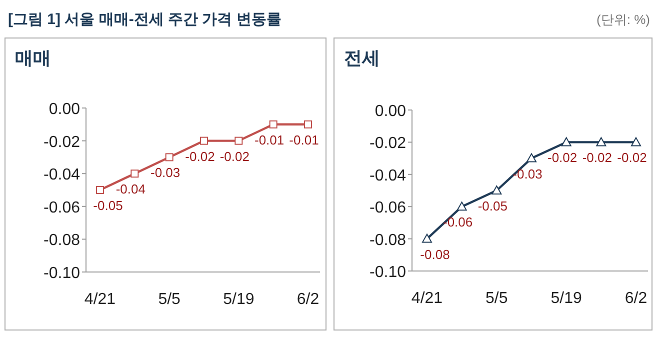  Describe the element at coordinates (623, 19) in the screenshot. I see `text: (단위: %)` at that location.